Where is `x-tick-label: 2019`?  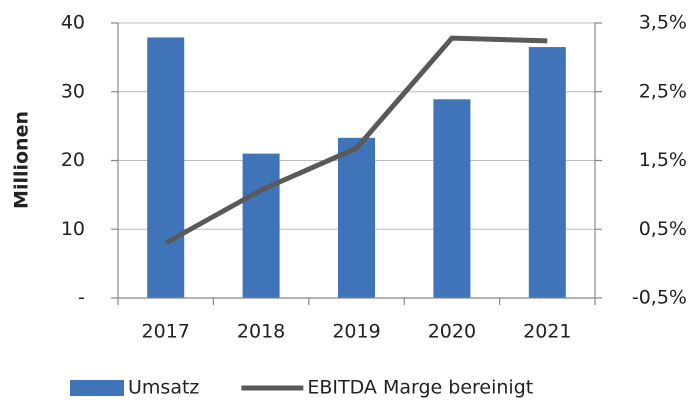
x-tick-label: 2019 is located at coordinates (356, 332).